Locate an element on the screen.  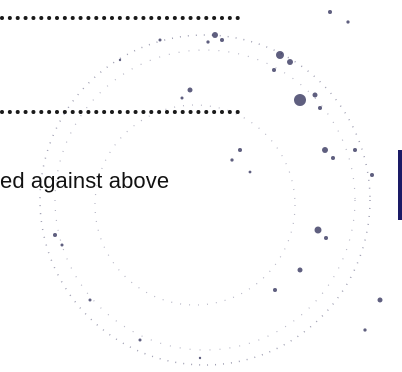
scan-edge-mark is located at coordinates (400, 185).